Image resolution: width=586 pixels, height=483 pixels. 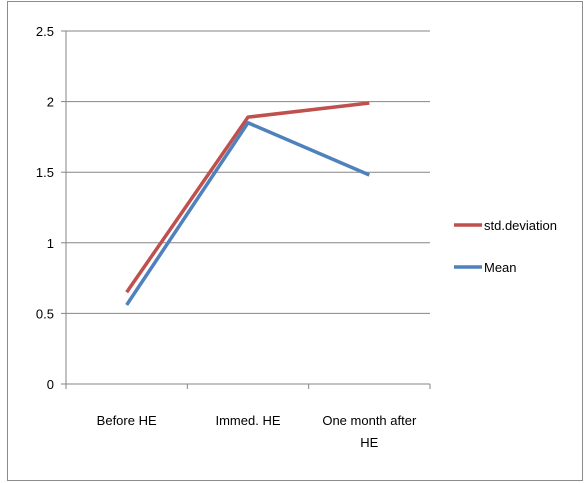 What do you see at coordinates (50, 102) in the screenshot?
I see `y-tick-label: 2` at bounding box center [50, 102].